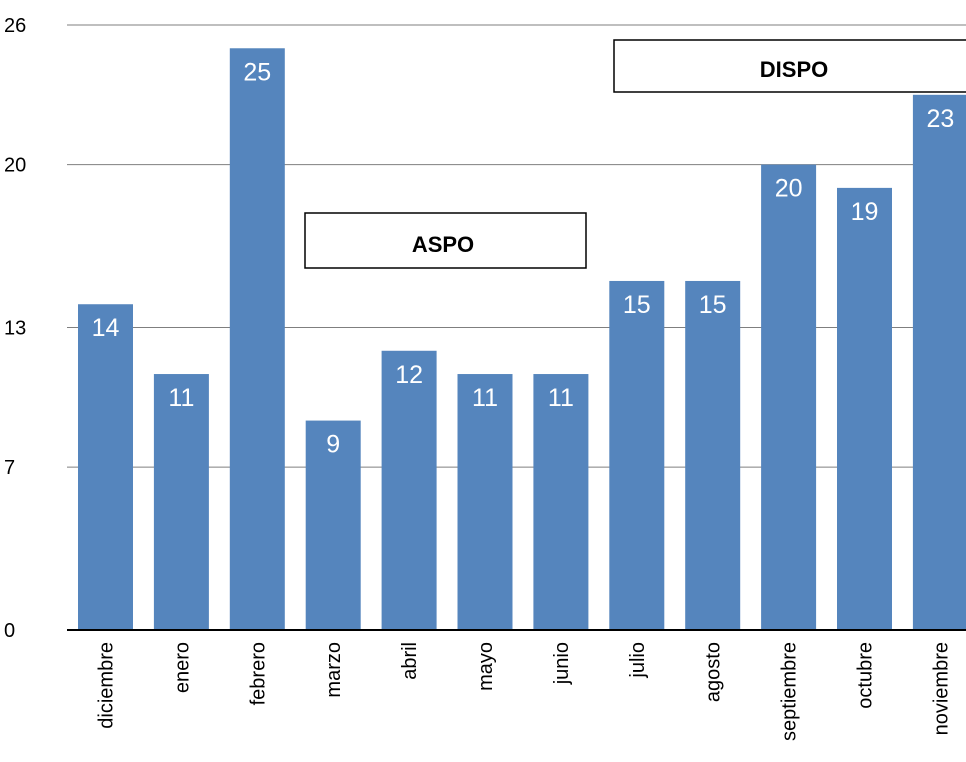 This screenshot has height=762, width=966. What do you see at coordinates (941, 688) in the screenshot?
I see `x-tick-label: noviembre` at bounding box center [941, 688].